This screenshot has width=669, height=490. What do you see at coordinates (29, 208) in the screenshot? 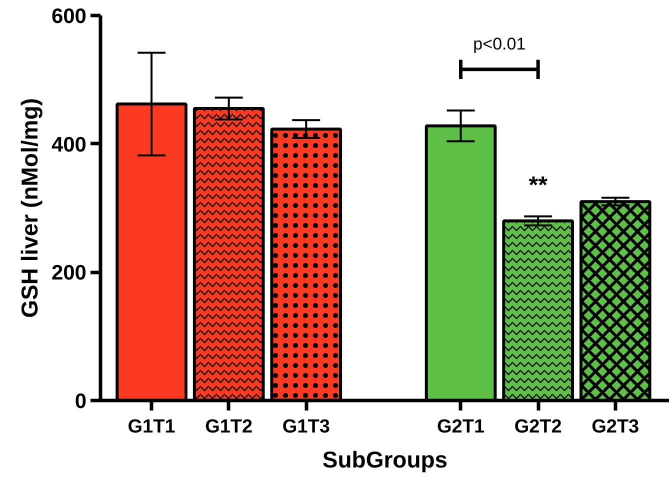
I see `y-axis-title: GSH liver (nMol/mg)` at bounding box center [29, 208].